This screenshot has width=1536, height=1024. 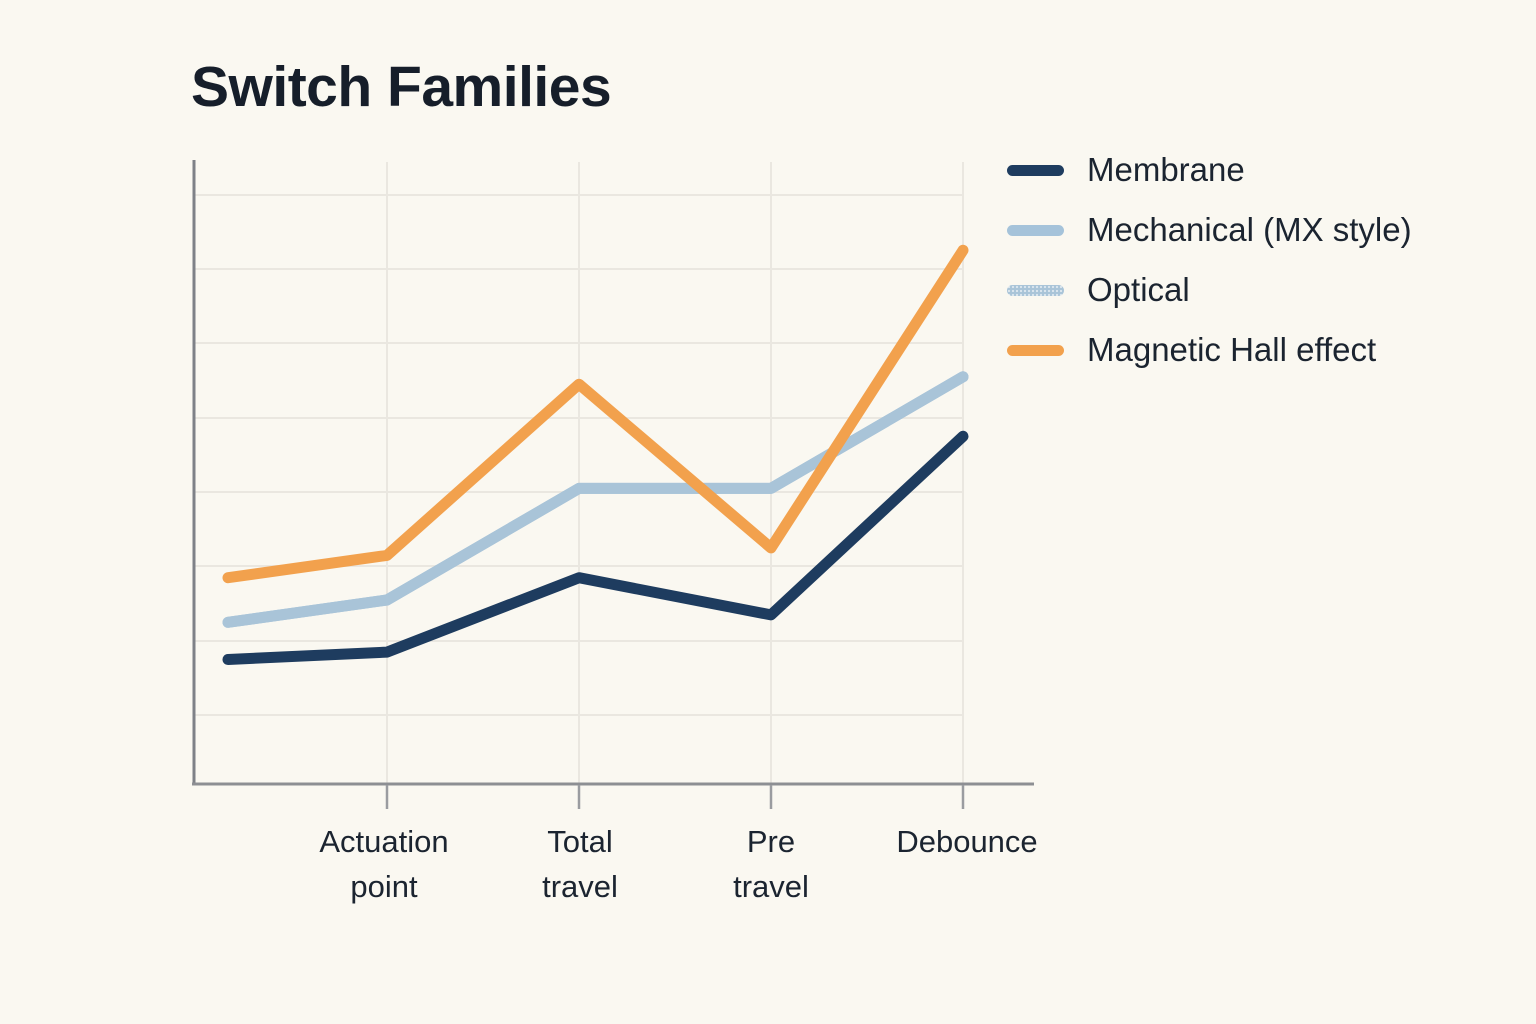 What do you see at coordinates (1249, 229) in the screenshot?
I see `legend-label: Mechanical (MX style)` at bounding box center [1249, 229].